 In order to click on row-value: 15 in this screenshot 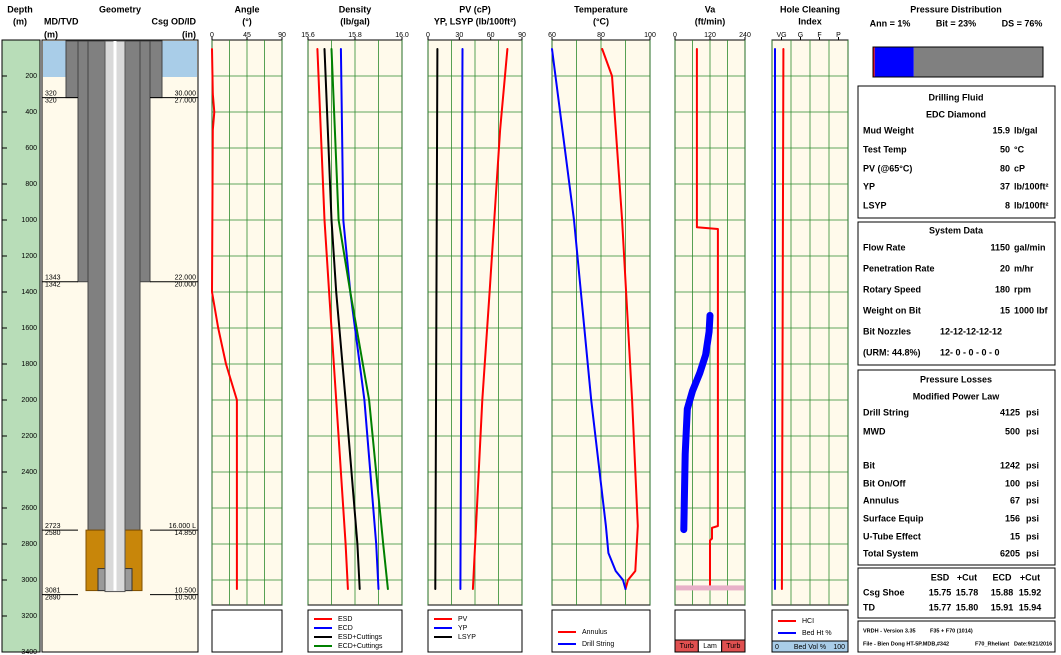, I will do `click(1015, 536)`.